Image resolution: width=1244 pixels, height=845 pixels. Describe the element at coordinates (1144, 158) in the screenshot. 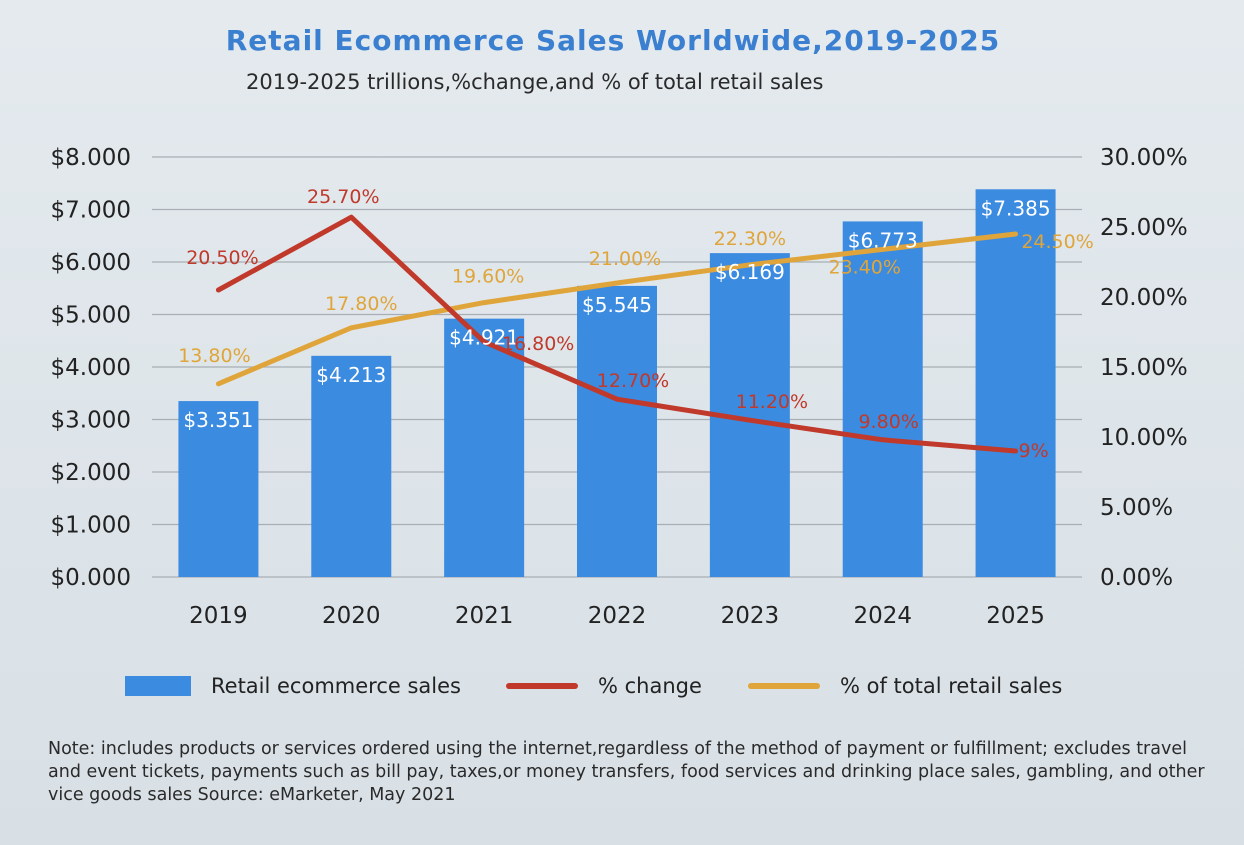

I see `y-right-tick-label: 30.00%` at that location.